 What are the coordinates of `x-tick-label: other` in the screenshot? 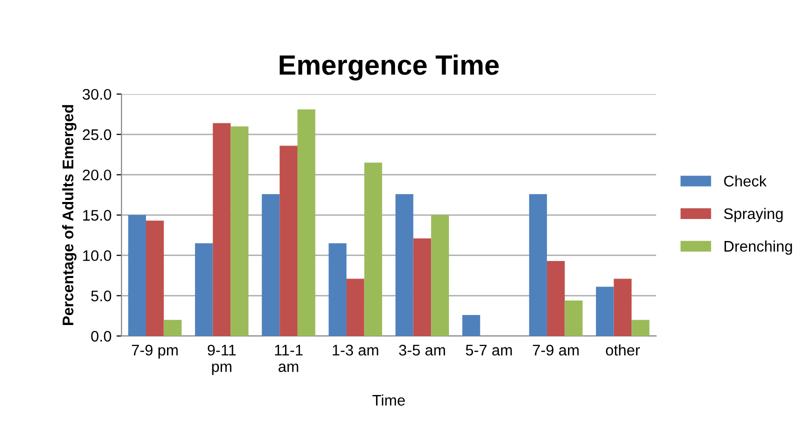 It's located at (623, 350).